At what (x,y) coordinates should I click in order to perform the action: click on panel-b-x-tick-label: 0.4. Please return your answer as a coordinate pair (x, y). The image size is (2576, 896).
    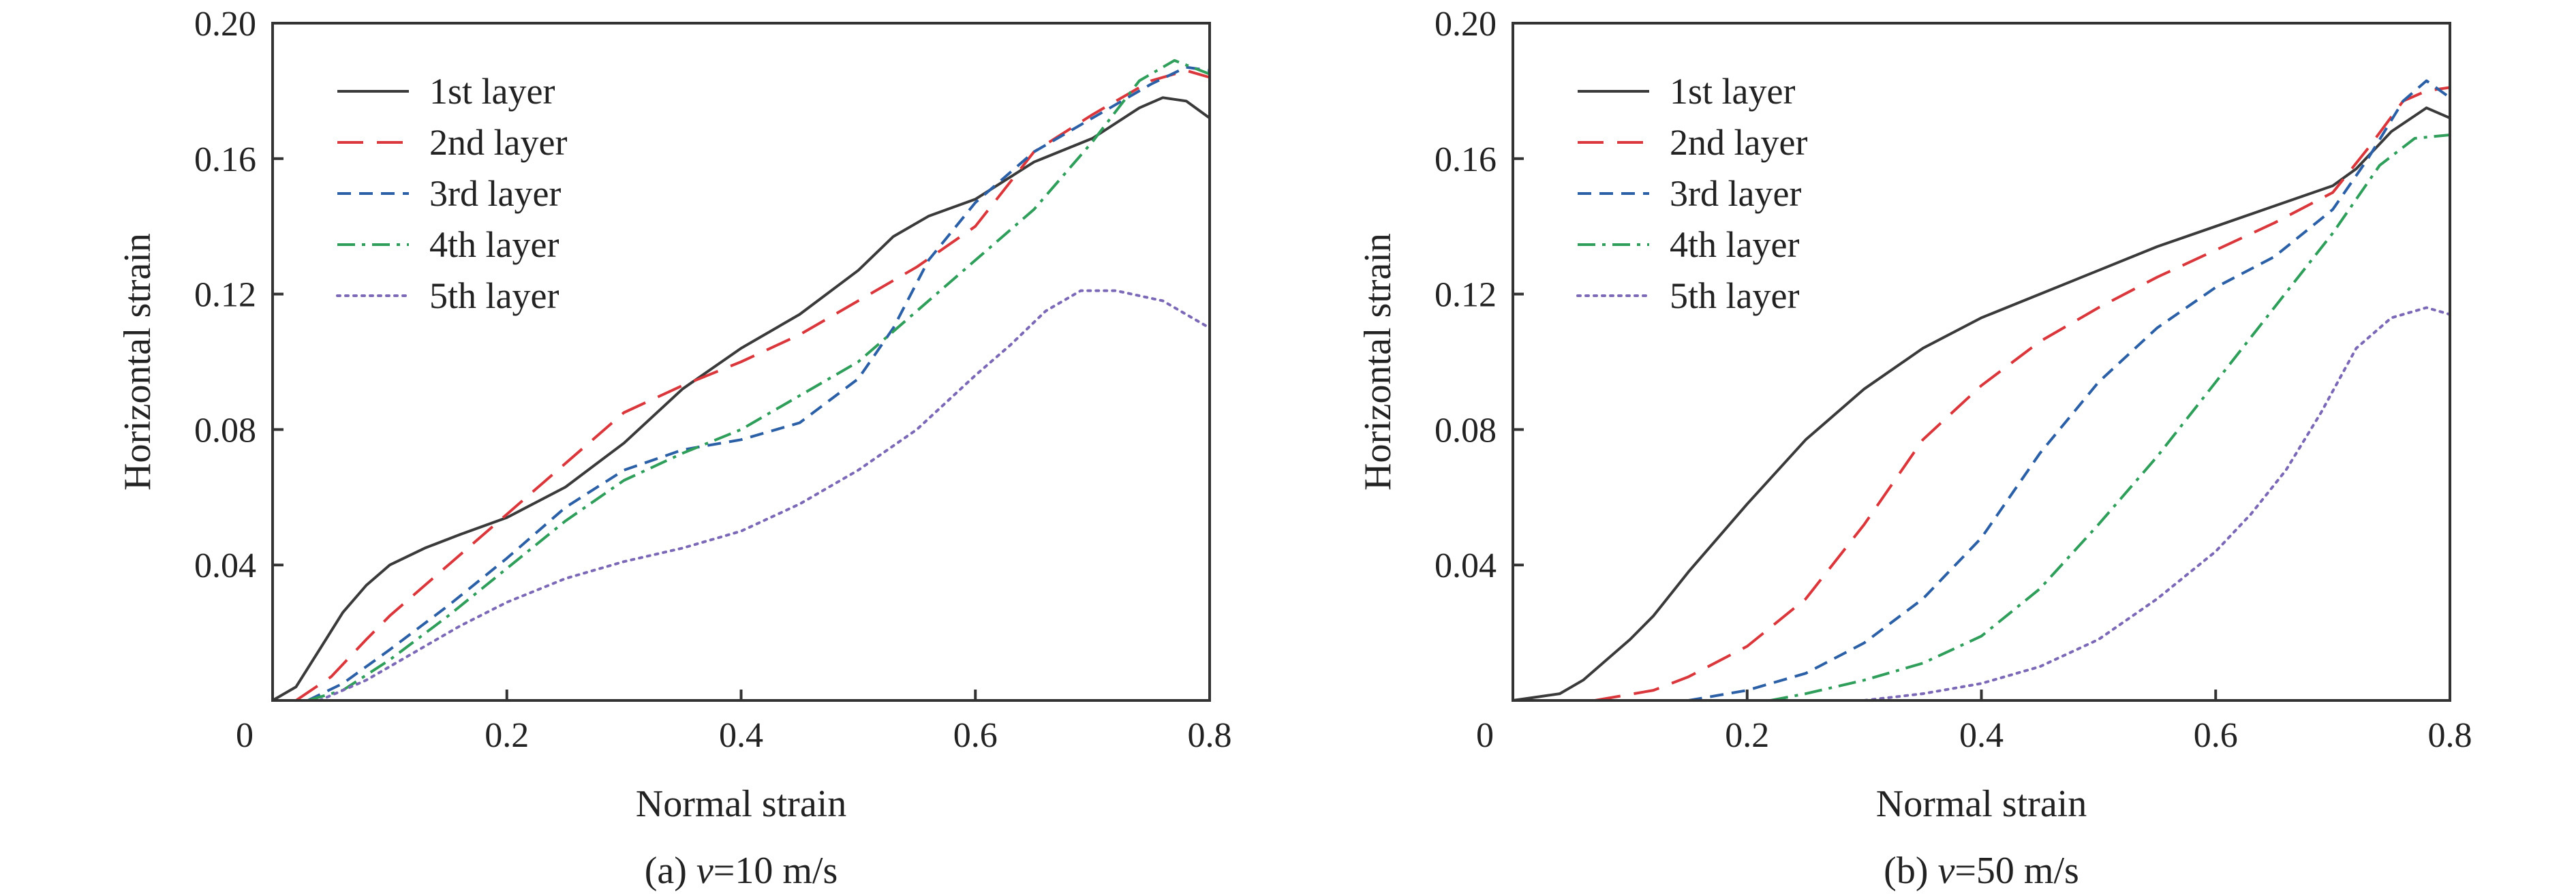
    Looking at the image, I should click on (1981, 735).